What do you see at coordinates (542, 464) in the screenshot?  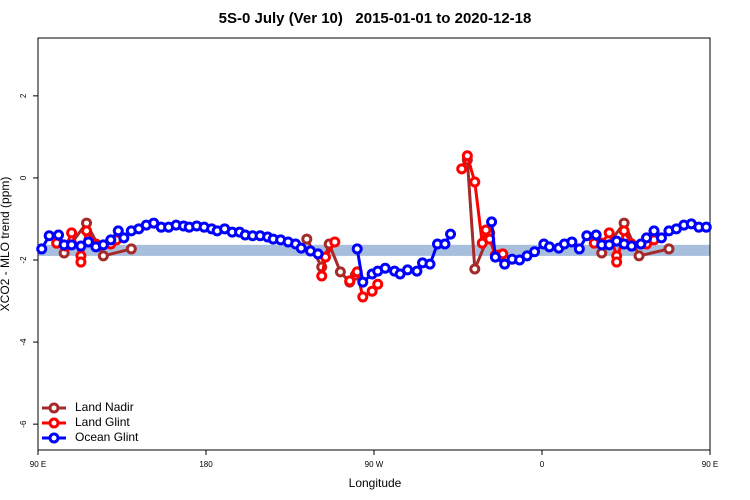 I see `x-tick-label: 0` at bounding box center [542, 464].